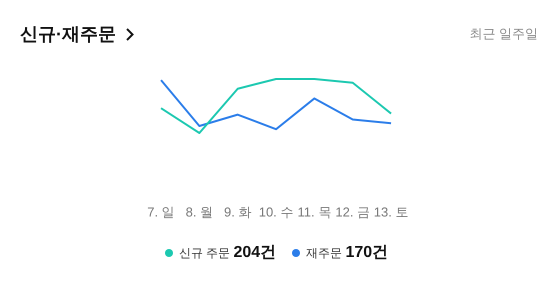 The width and height of the screenshot is (553, 292). What do you see at coordinates (200, 212) in the screenshot?
I see `x-tick-label: 8. 월` at bounding box center [200, 212].